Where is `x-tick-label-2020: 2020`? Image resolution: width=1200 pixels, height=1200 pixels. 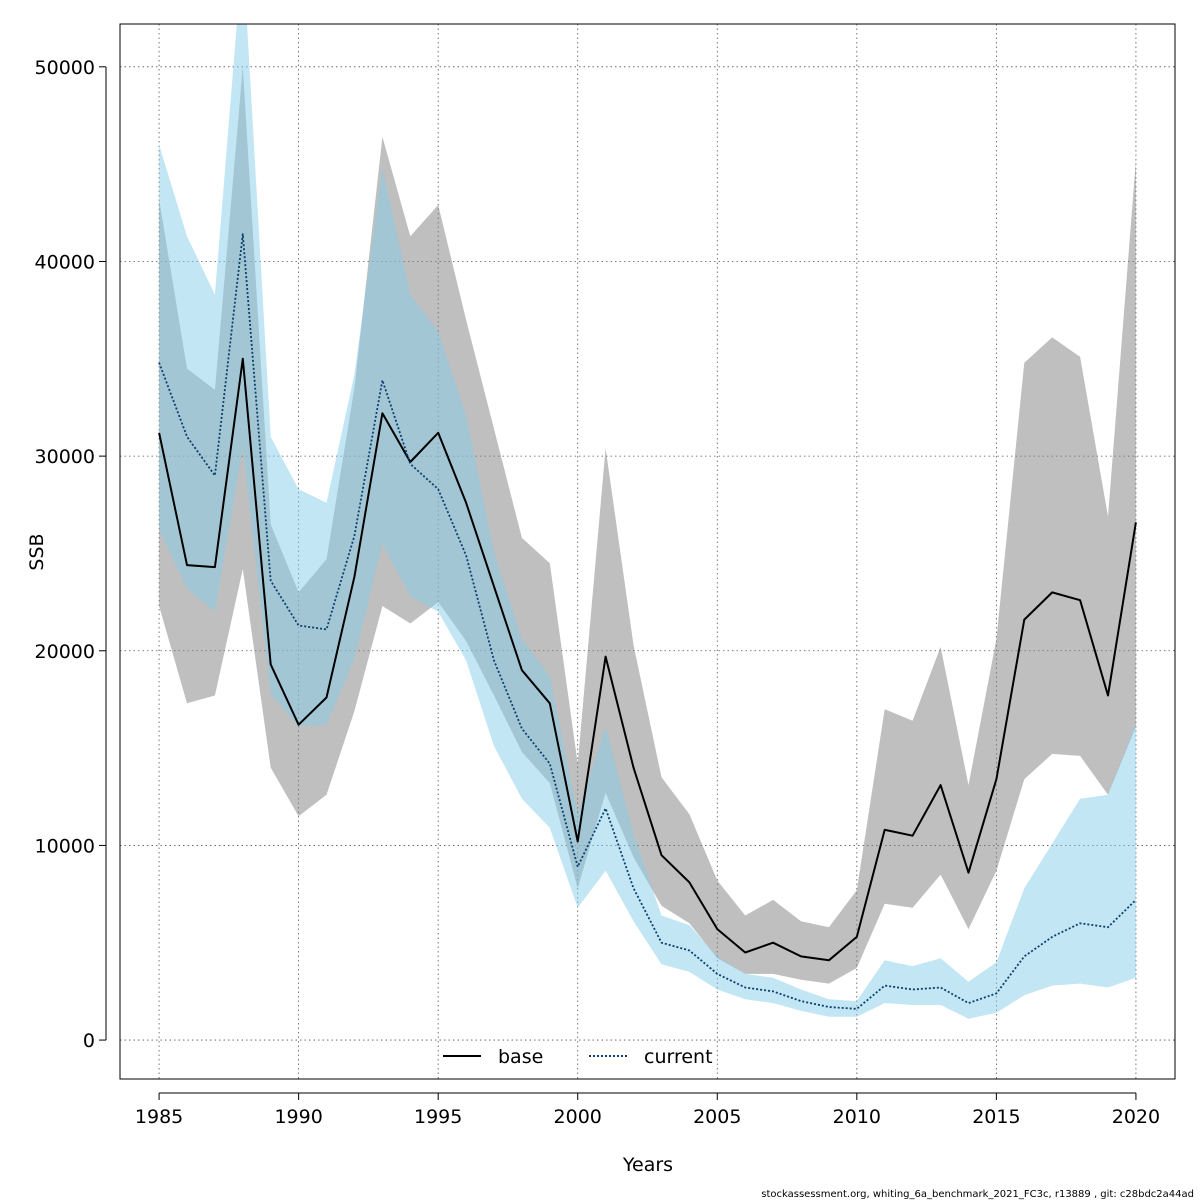
x-tick-label-2020: 2020 is located at coordinates (1136, 1117).